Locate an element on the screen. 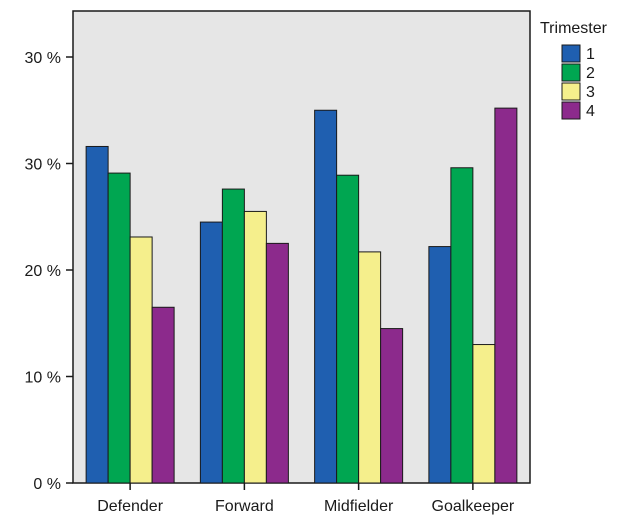  x-axis: Defender Forward Midfielder Goalkeeper is located at coordinates (306, 499).